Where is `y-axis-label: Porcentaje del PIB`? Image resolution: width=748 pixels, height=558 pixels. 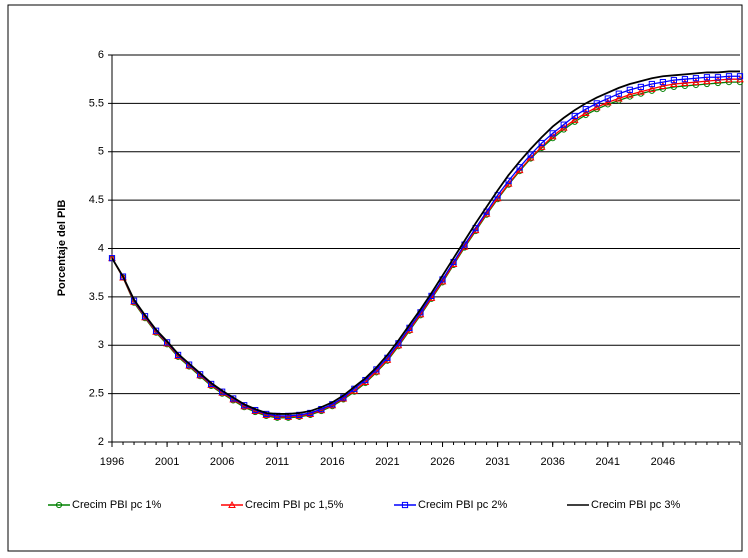
y-axis-label: Porcentaje del PIB is located at coordinates (62, 248).